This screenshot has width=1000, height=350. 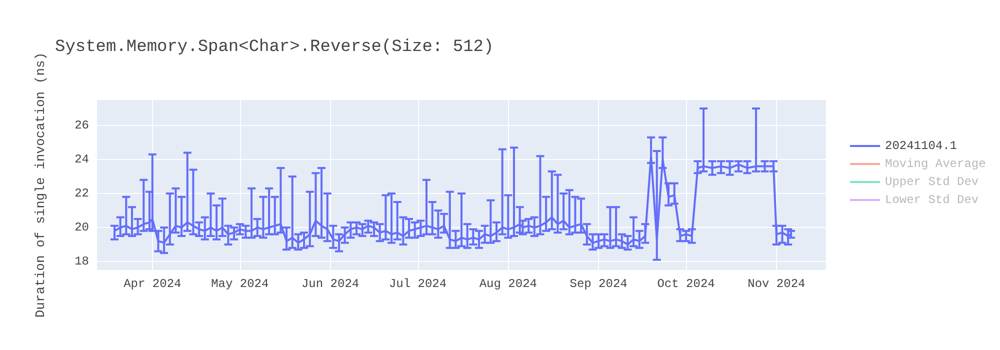 I want to click on y-tick-label: 22, so click(x=81, y=193).